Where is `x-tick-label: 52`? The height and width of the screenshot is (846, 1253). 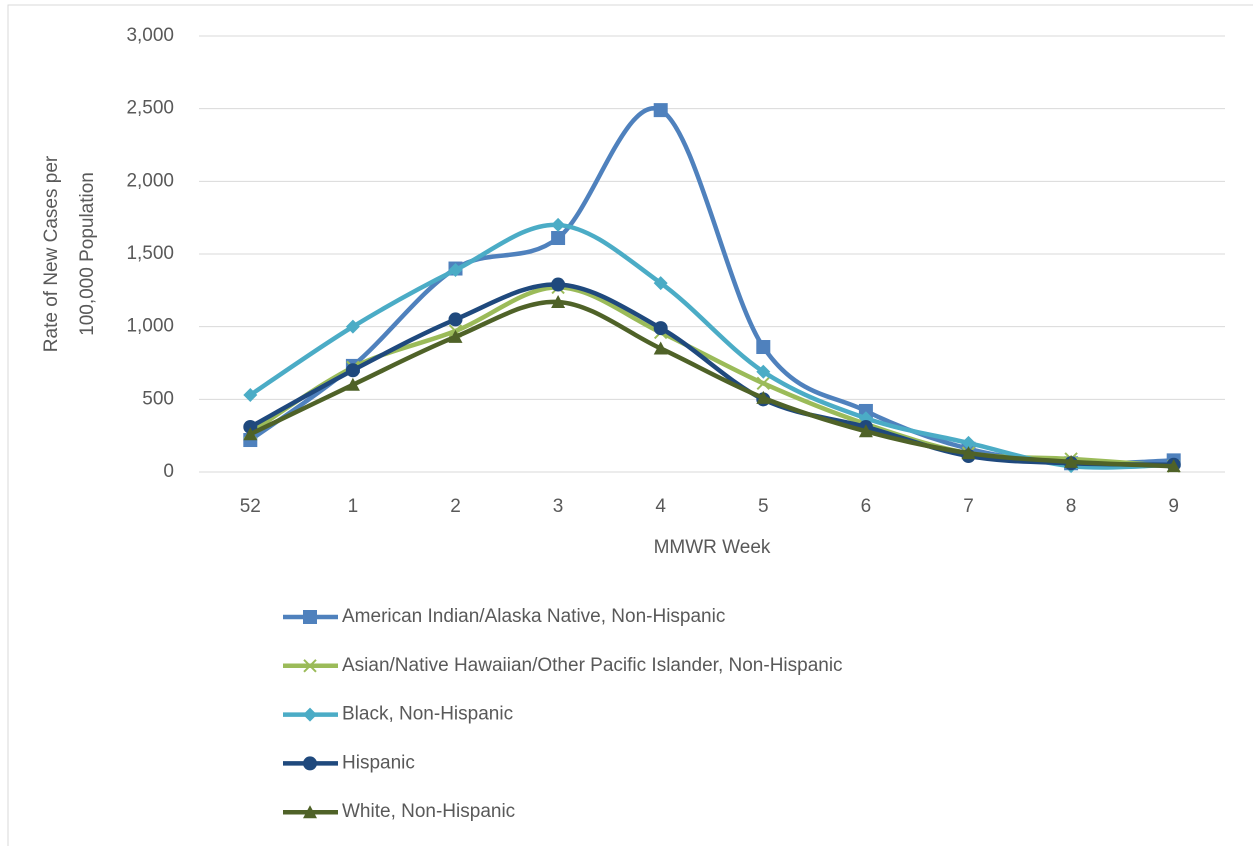 x-tick-label: 52 is located at coordinates (250, 506).